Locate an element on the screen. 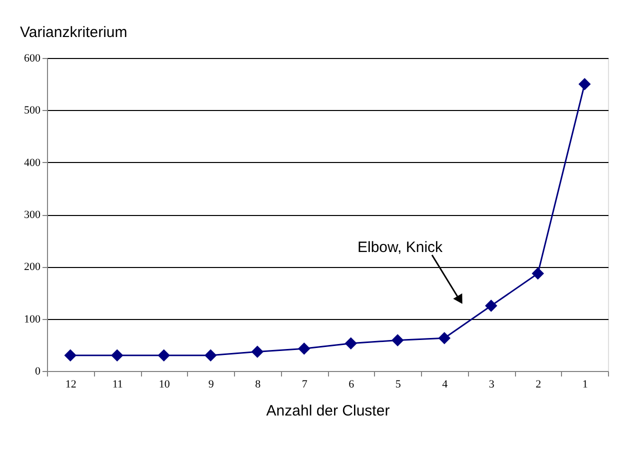  x-tick-label: 2 is located at coordinates (539, 384).